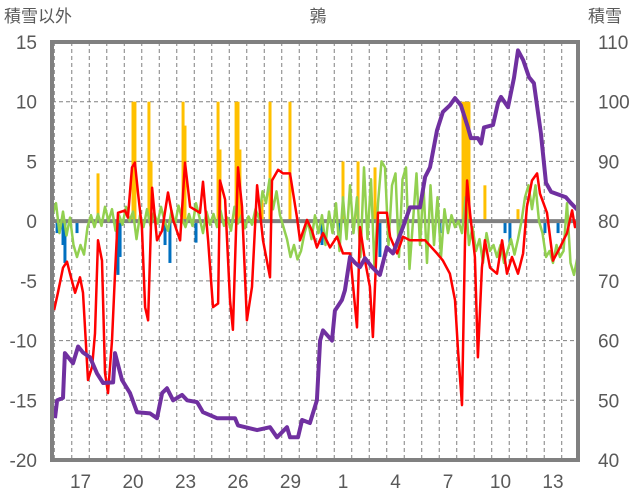 Image resolution: width=636 pixels, height=501 pixels. What do you see at coordinates (28, 282) in the screenshot?
I see `left-tick-label: -5` at bounding box center [28, 282].